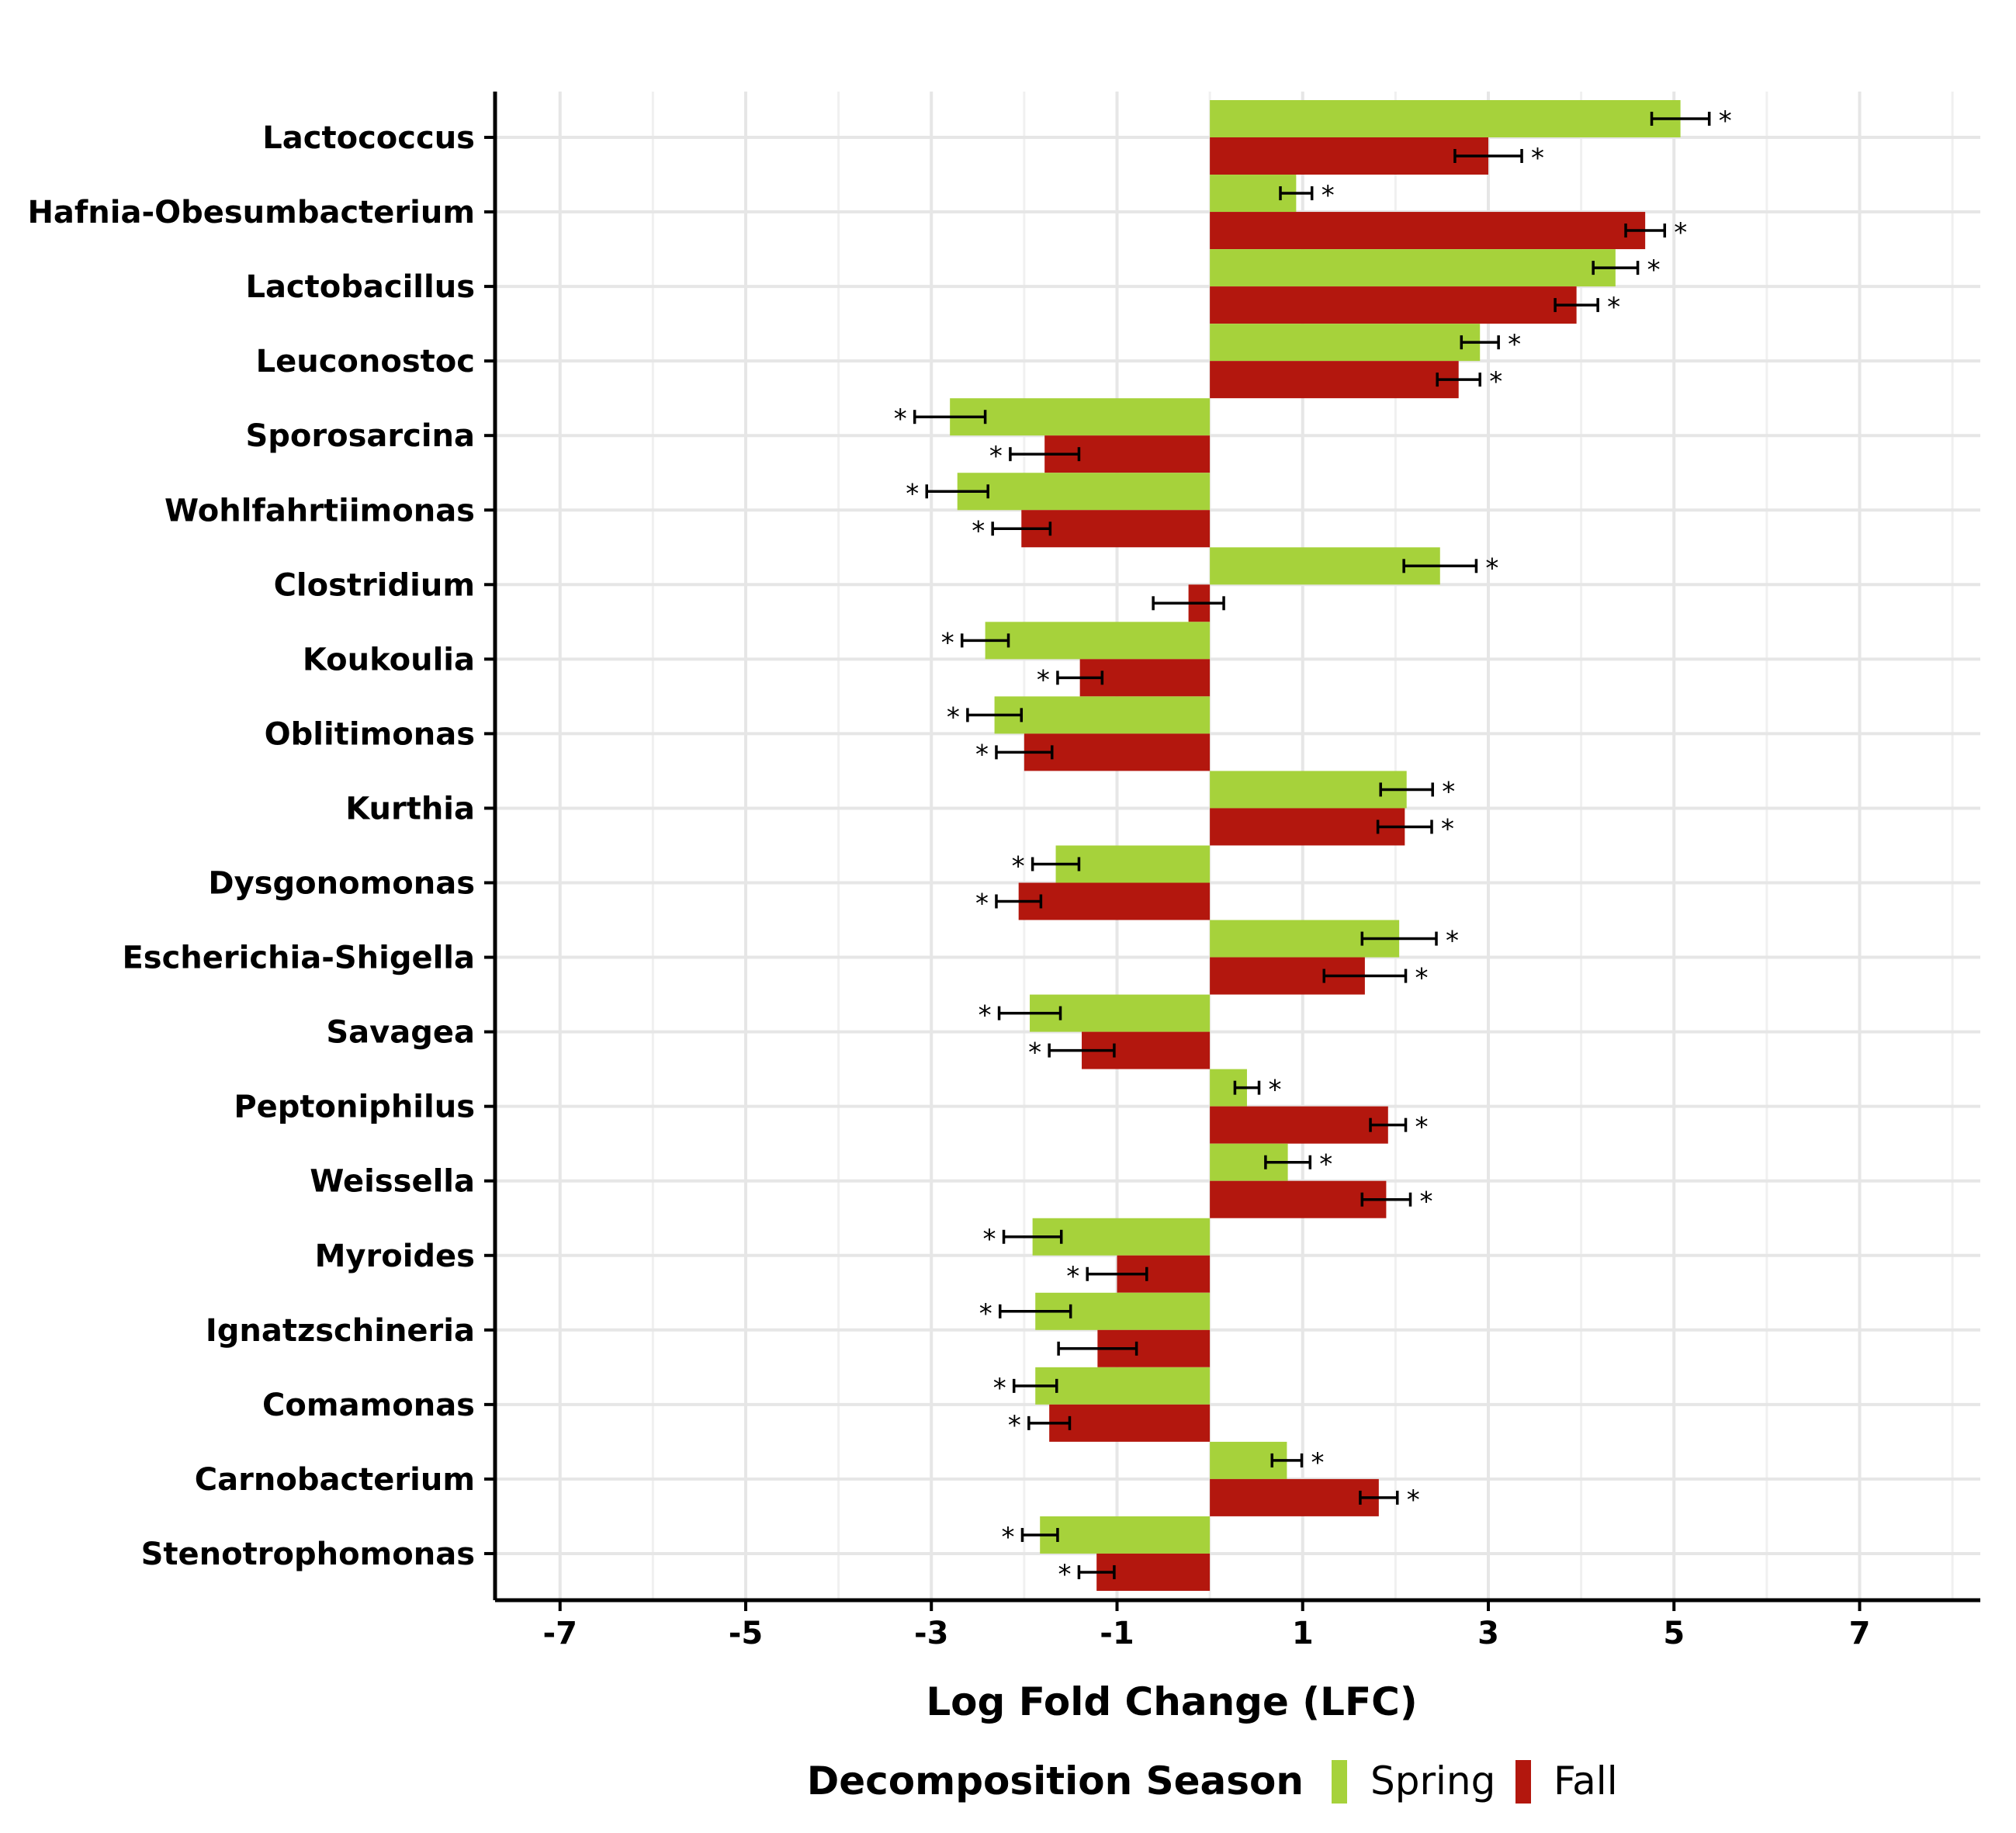  Describe the element at coordinates (360, 287) in the screenshot. I see `category-label: Lactobacillus` at that location.